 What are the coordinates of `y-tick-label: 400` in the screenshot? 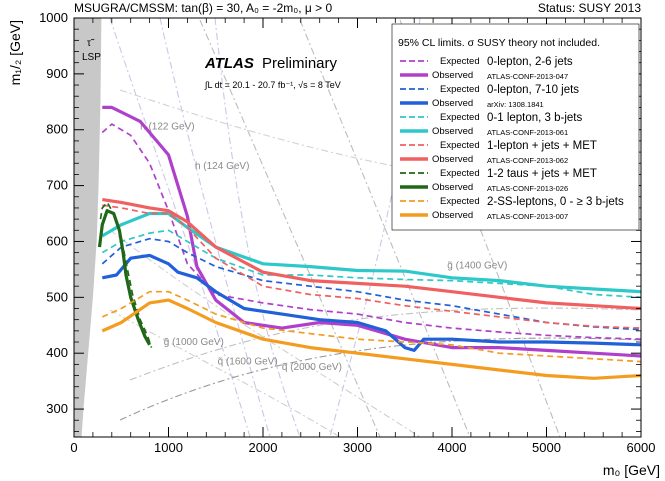 It's located at (57, 352).